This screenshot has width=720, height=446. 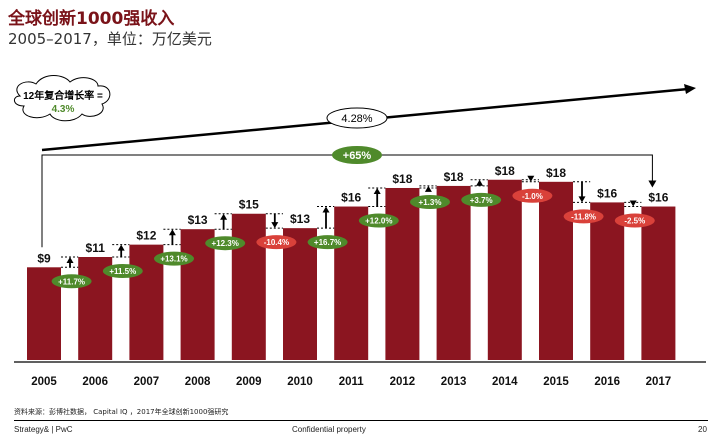 I want to click on page-title: 全球创新1000强收入, so click(x=91, y=19).